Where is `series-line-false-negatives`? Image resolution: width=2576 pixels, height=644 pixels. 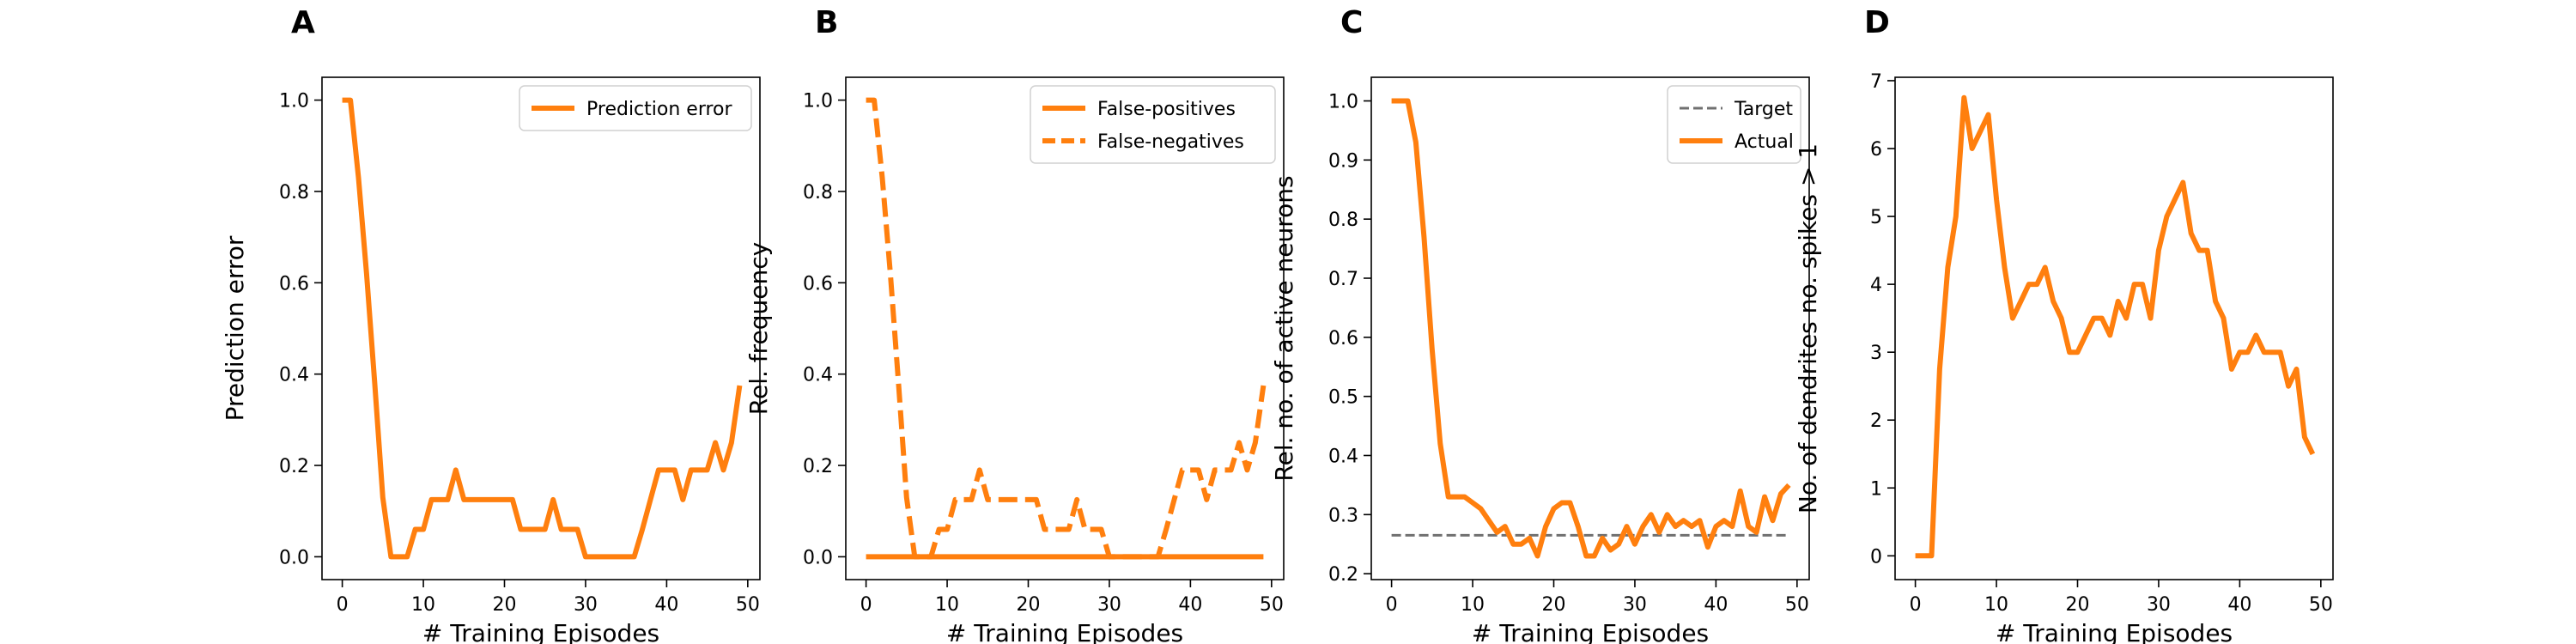 series-line-false-negatives is located at coordinates (1067, 328).